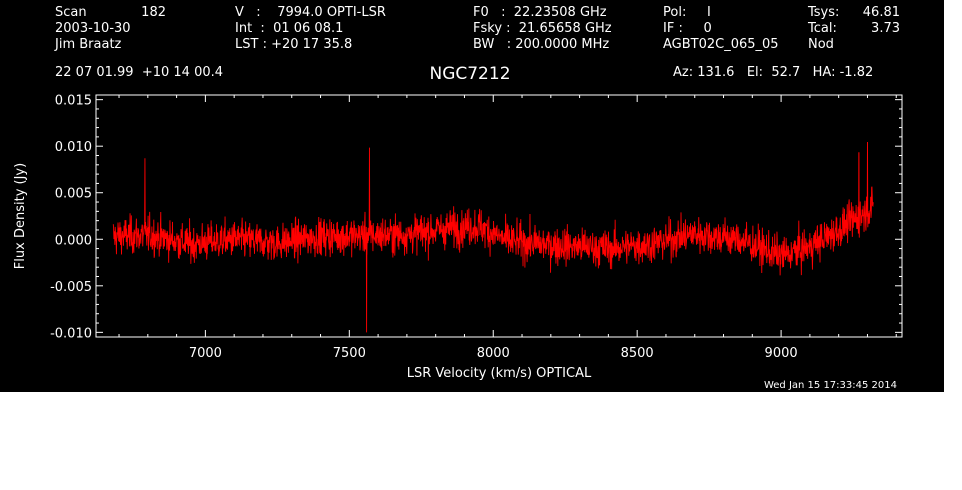 The height and width of the screenshot is (490, 962). I want to click on y-axis-label: Flux Density (Jy), so click(20, 216).